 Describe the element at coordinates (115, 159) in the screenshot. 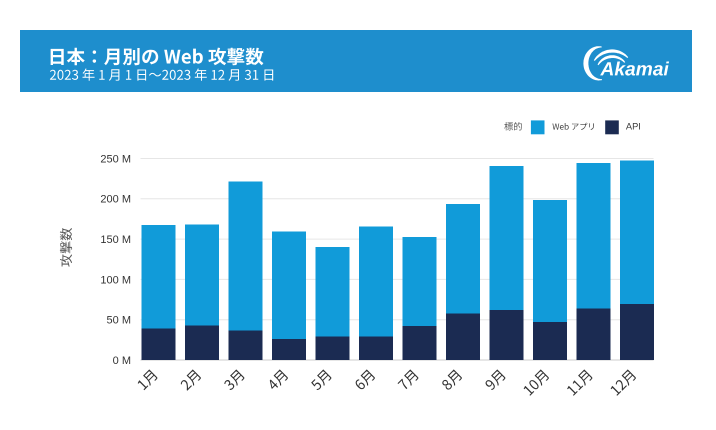

I see `svg-text: 250 M` at that location.